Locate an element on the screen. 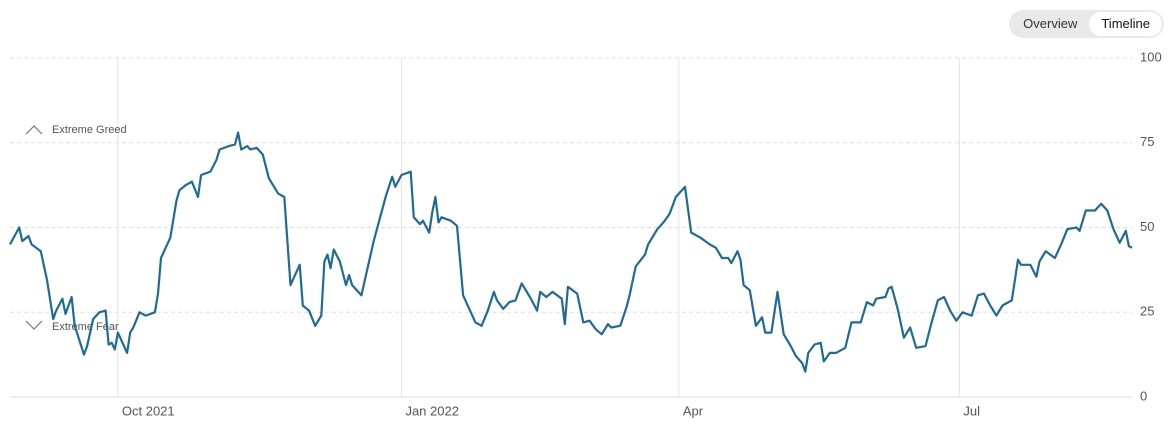  y-tick-label: 0 is located at coordinates (1143, 395).